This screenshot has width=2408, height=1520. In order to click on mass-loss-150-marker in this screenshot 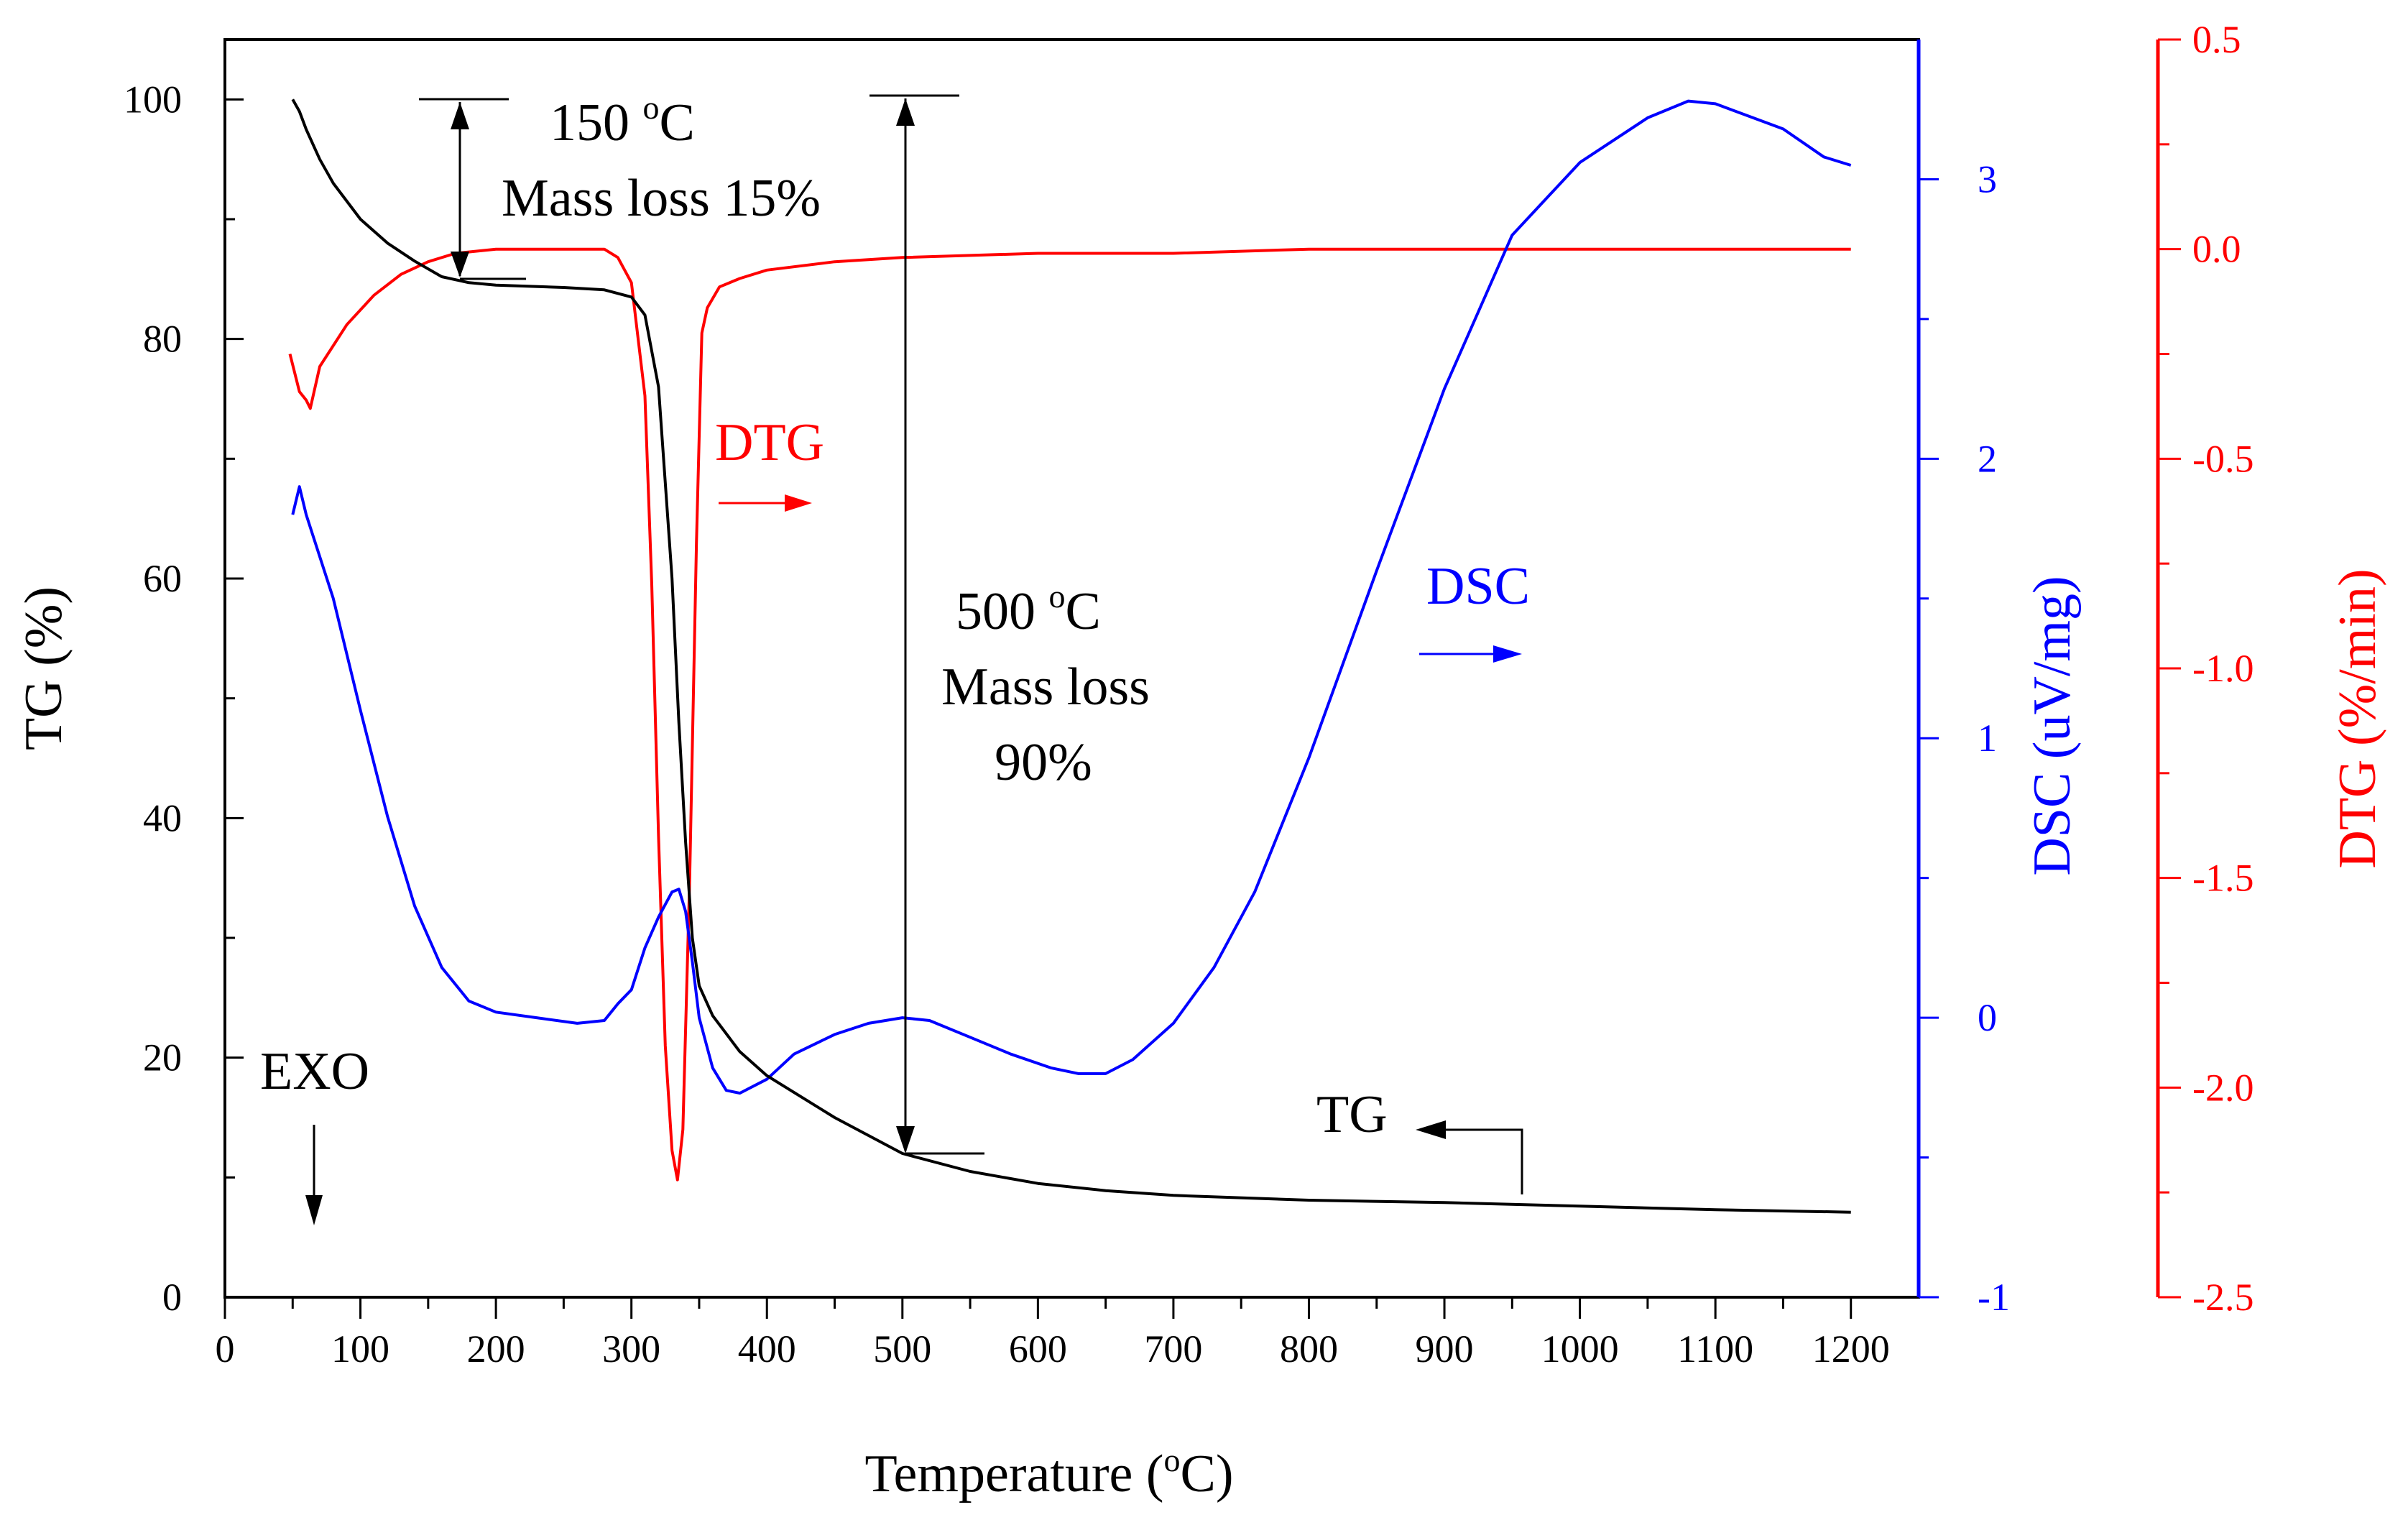, I will do `click(472, 189)`.